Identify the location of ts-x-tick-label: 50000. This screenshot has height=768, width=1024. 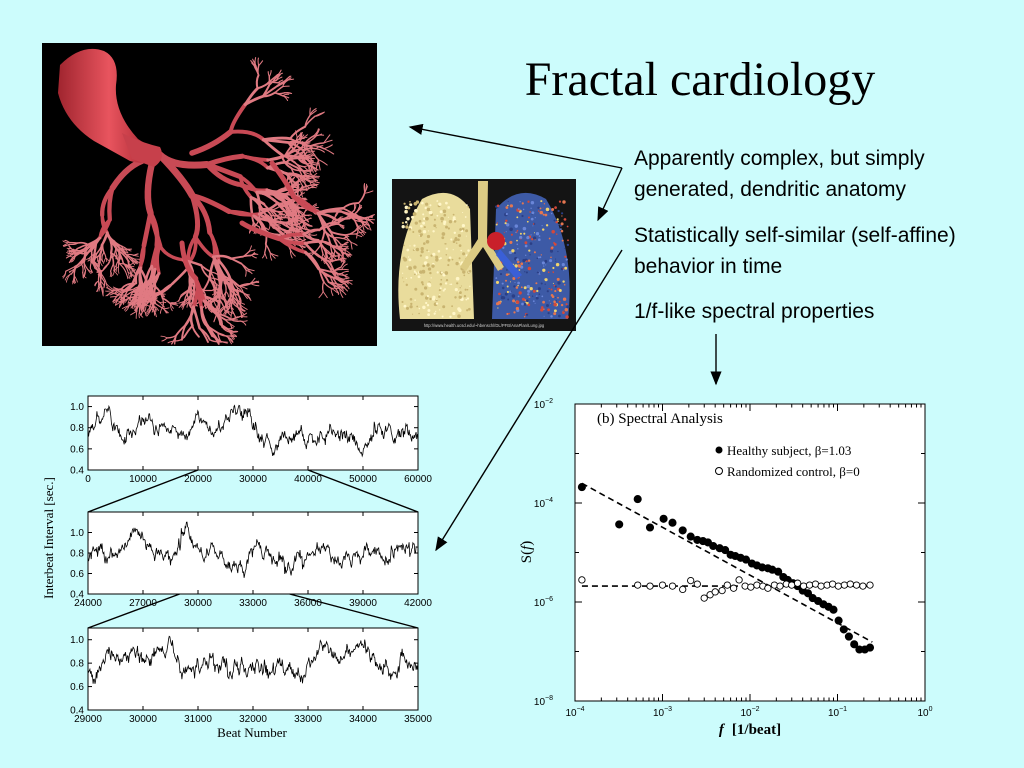
(363, 479).